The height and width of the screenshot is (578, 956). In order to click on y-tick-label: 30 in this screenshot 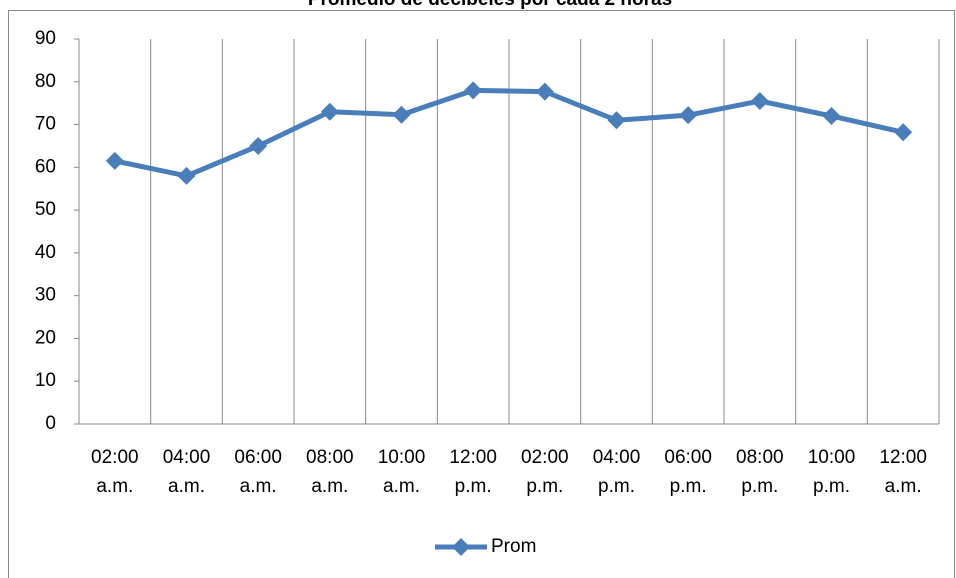, I will do `click(45, 295)`.